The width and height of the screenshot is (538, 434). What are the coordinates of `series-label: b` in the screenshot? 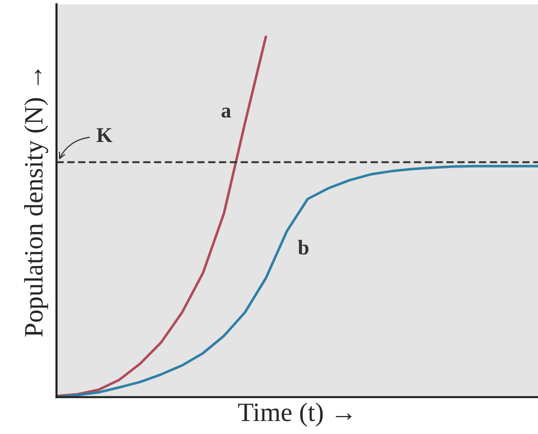 It's located at (303, 247).